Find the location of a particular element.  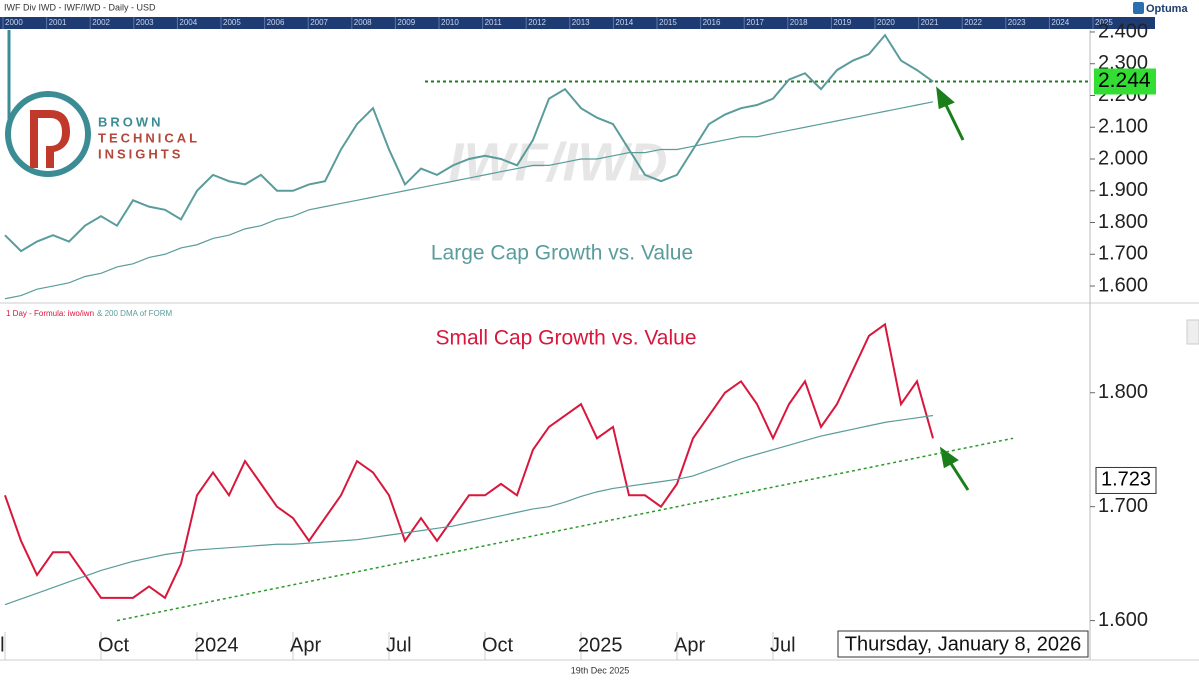

timeline-strip is located at coordinates (577, 23).